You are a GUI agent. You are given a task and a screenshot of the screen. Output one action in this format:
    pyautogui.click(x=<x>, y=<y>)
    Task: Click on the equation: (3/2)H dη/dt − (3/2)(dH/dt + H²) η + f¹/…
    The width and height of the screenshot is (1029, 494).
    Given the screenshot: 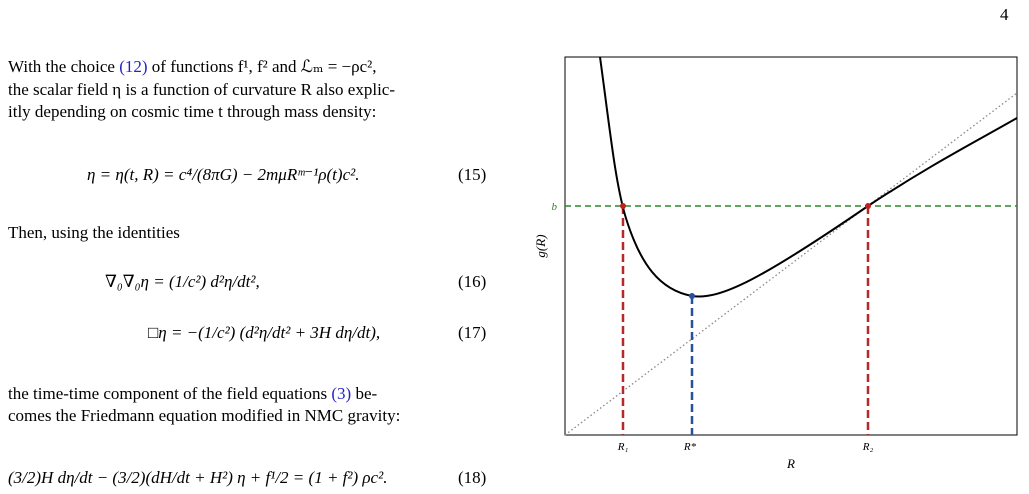 What is the action you would take?
    pyautogui.click(x=198, y=477)
    